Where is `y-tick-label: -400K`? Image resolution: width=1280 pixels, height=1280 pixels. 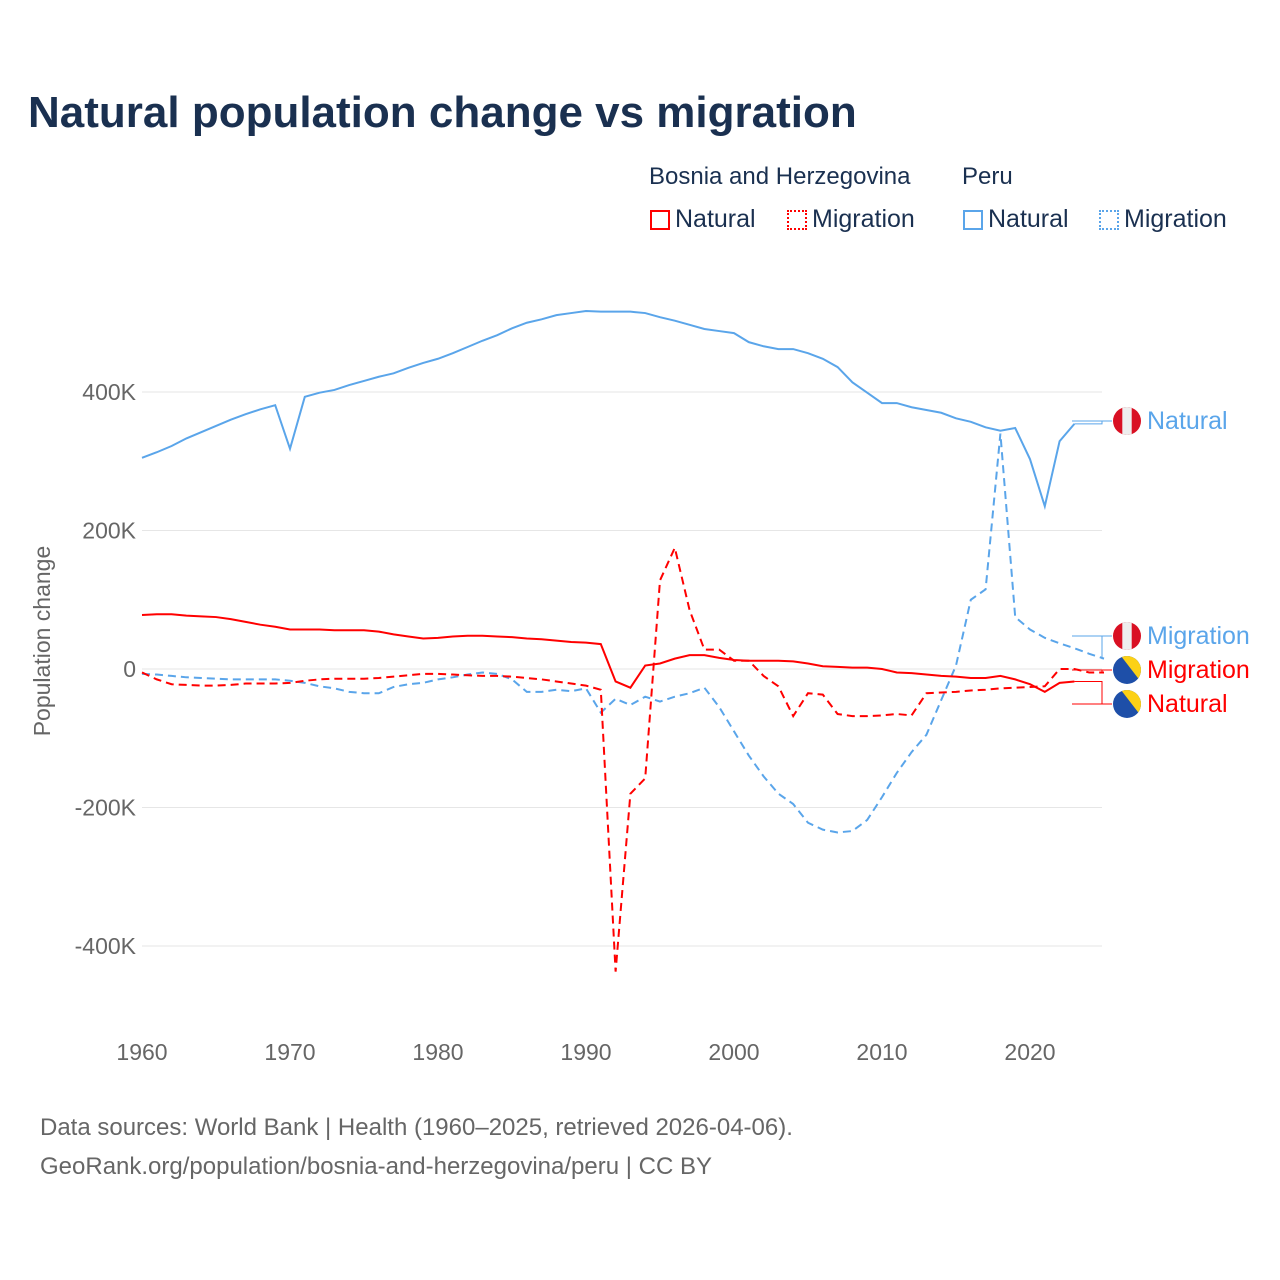 y-tick-label: -400K is located at coordinates (106, 946).